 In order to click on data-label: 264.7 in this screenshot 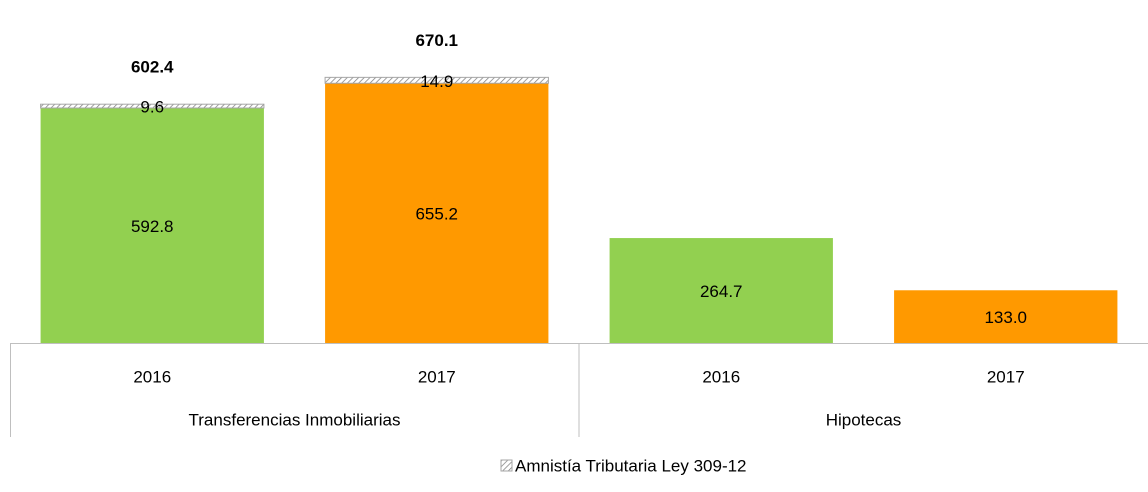, I will do `click(721, 291)`.